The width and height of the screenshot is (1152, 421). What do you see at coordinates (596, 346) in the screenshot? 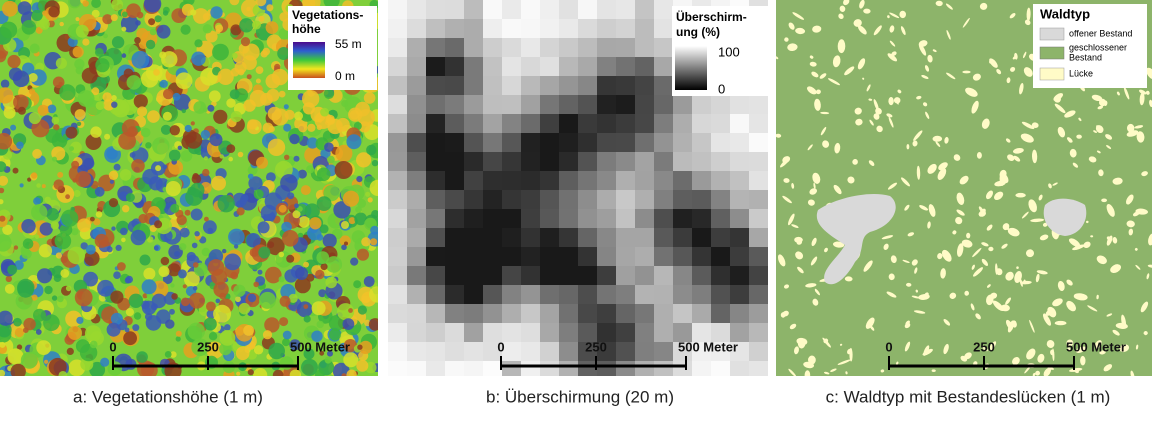
I see `scale-label: 250` at bounding box center [596, 346].